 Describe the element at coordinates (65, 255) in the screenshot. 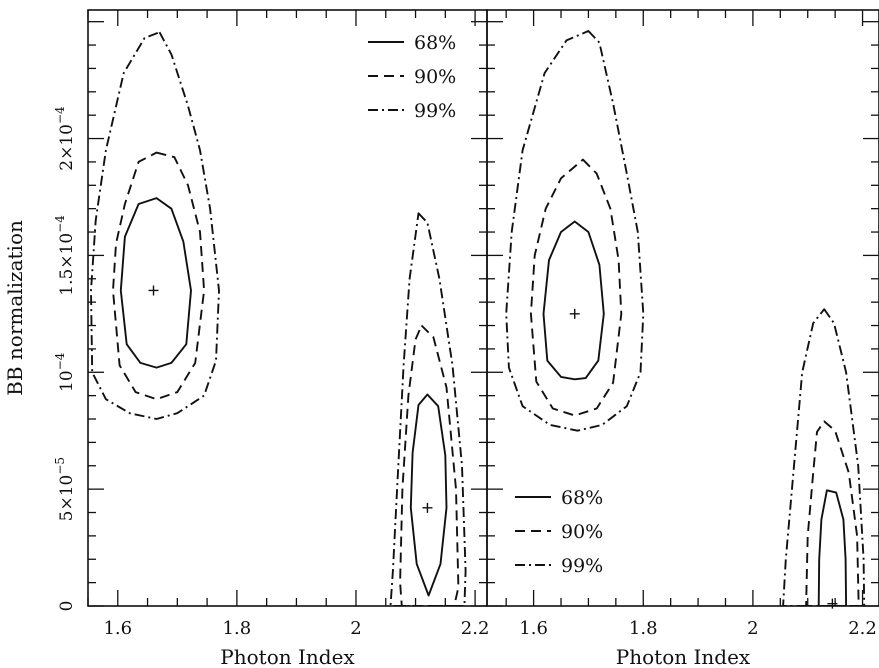

I see `y-tick-label: 1.5×10−4` at that location.